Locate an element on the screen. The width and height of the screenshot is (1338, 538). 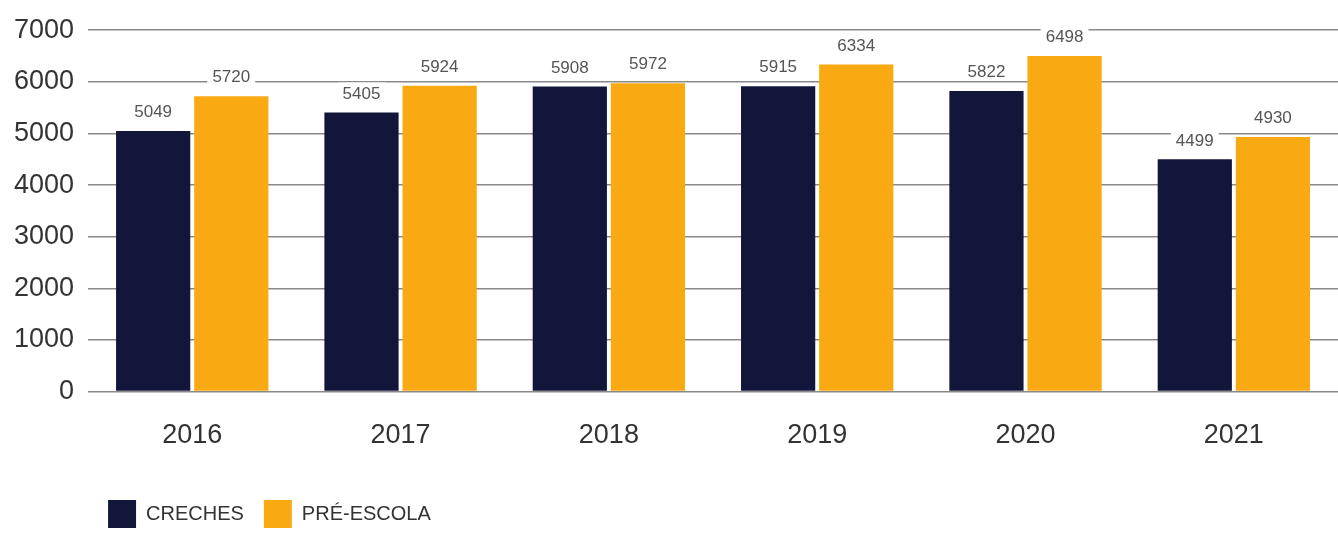
y-tick-label: 2000 is located at coordinates (44, 286).